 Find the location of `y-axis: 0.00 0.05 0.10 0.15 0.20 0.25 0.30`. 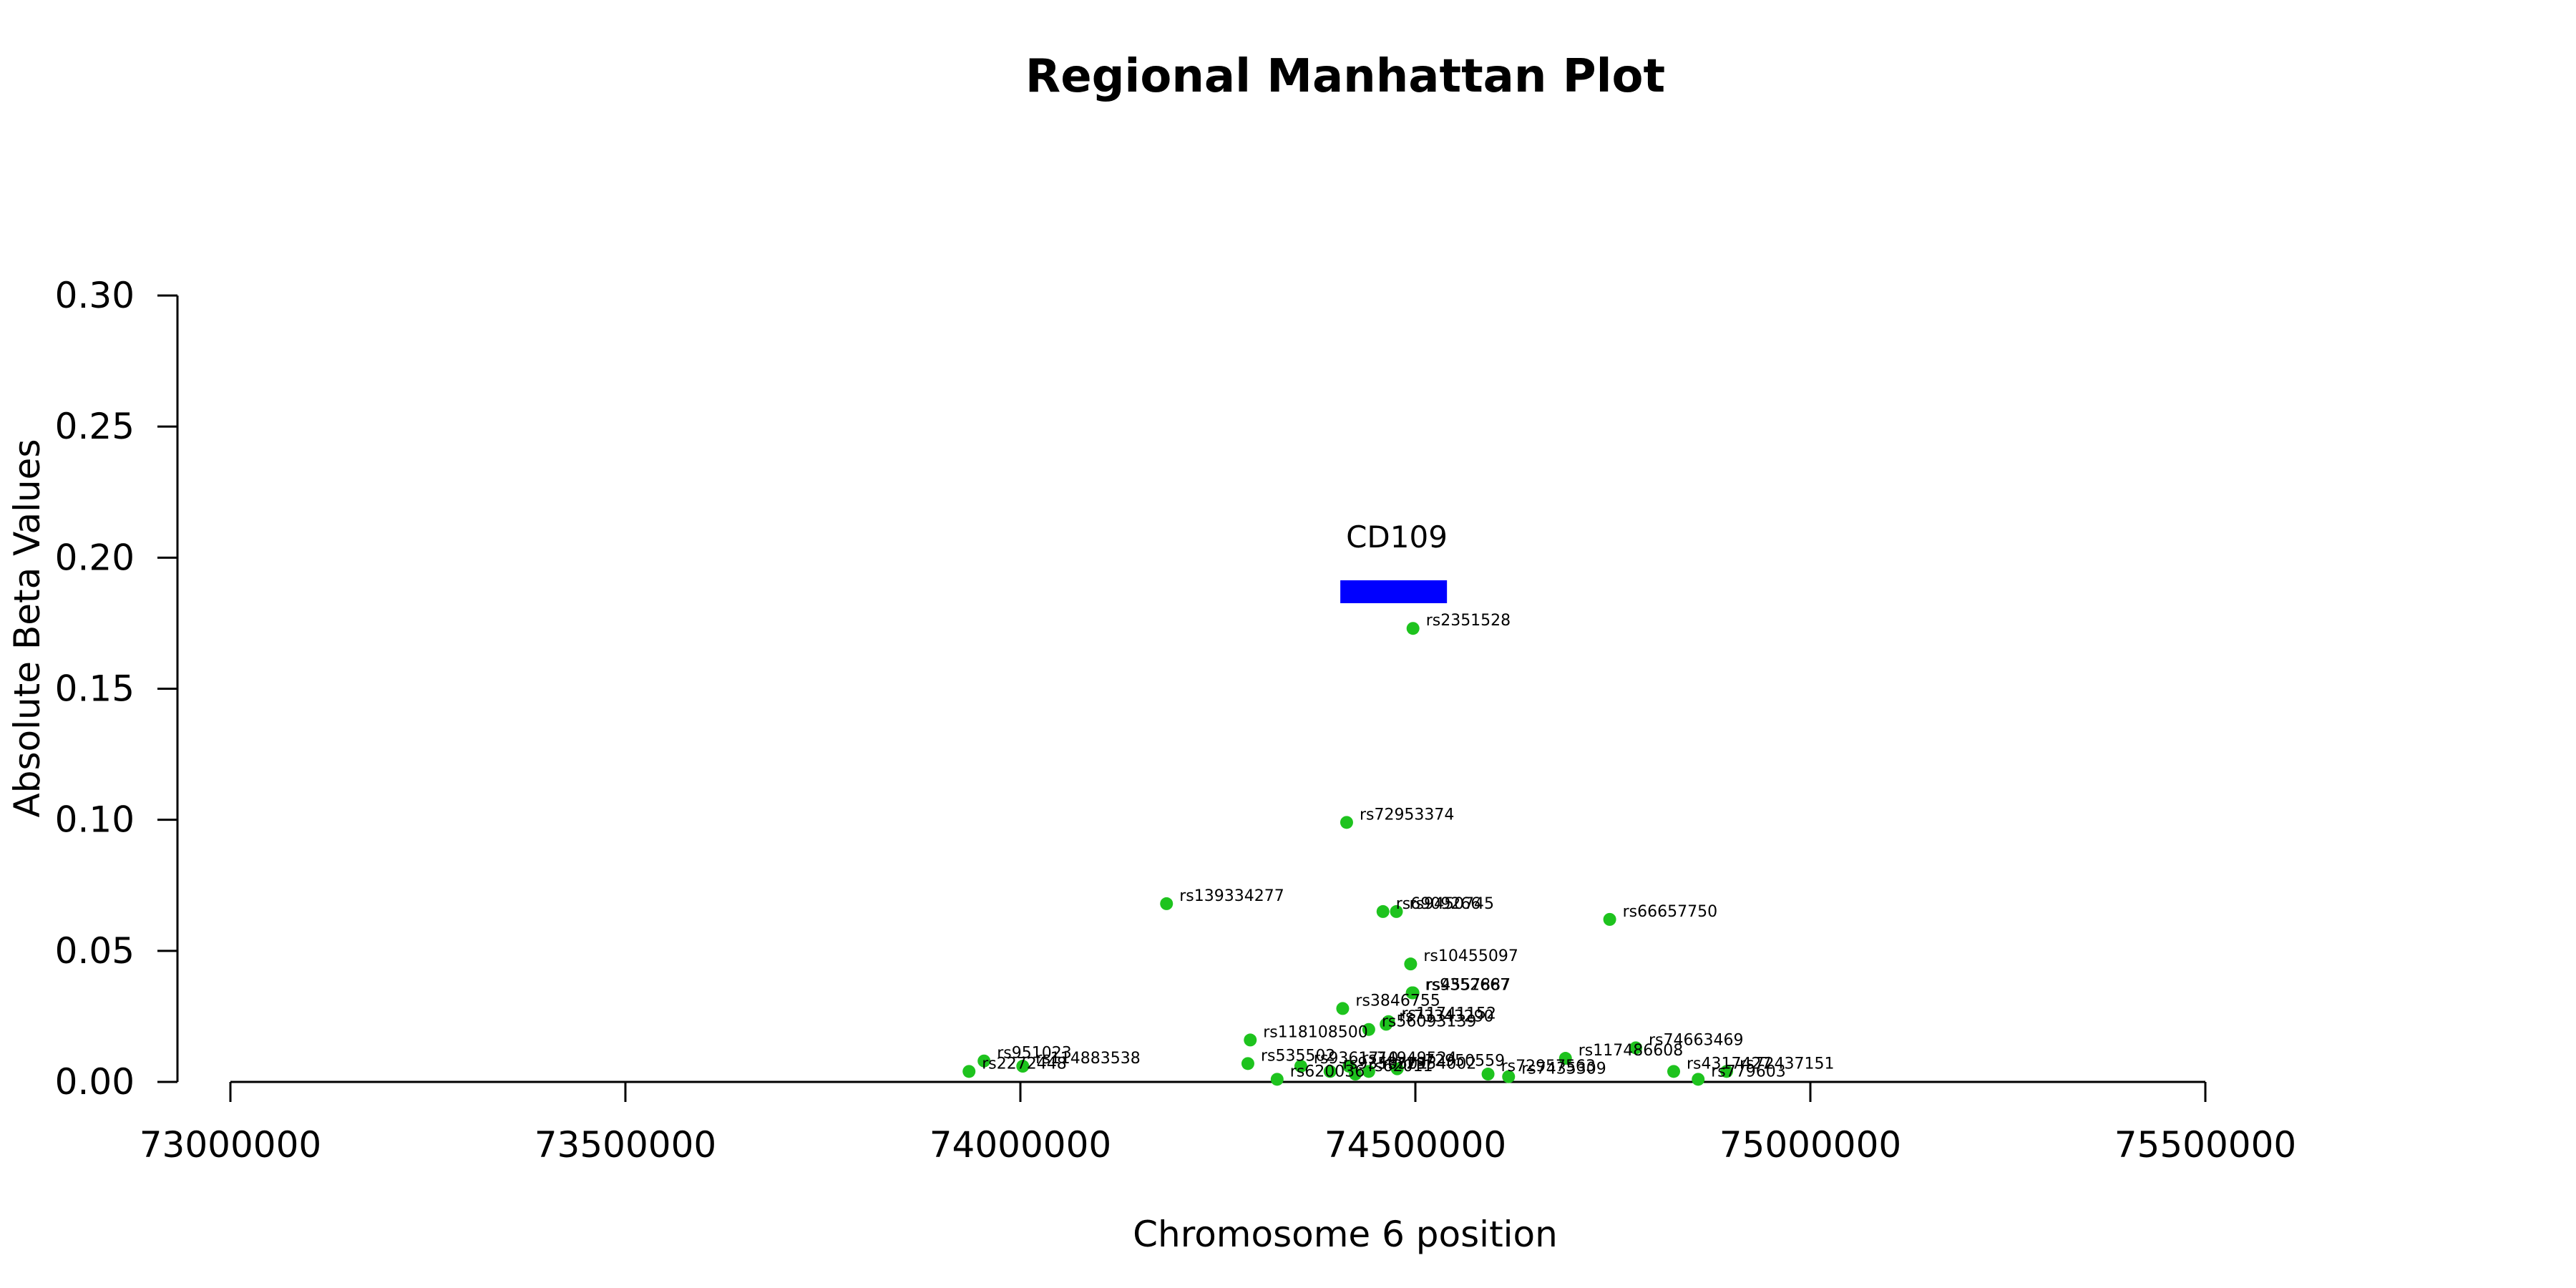

y-axis: 0.00 0.05 0.10 0.15 0.20 0.25 0.30 is located at coordinates (117, 689).